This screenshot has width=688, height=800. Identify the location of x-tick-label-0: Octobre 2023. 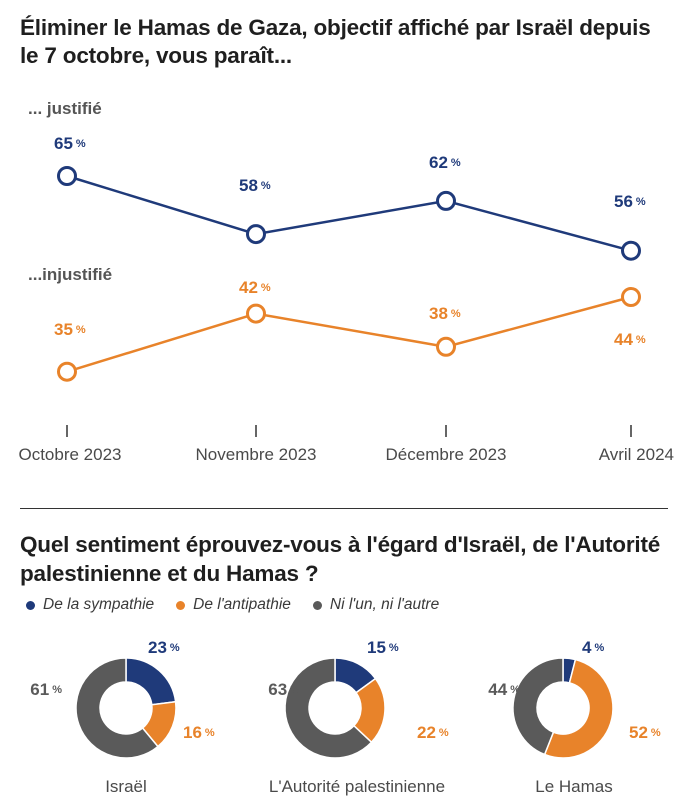
(69, 454).